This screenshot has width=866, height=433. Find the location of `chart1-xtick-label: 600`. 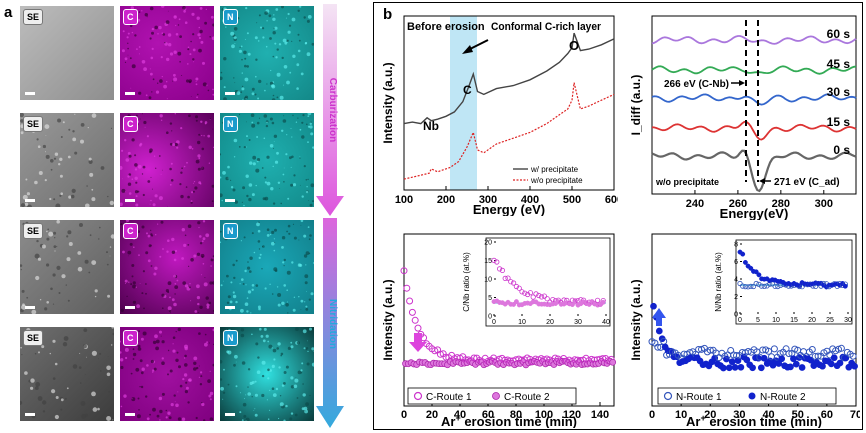

chart1-xtick-label: 600 is located at coordinates (611, 200).